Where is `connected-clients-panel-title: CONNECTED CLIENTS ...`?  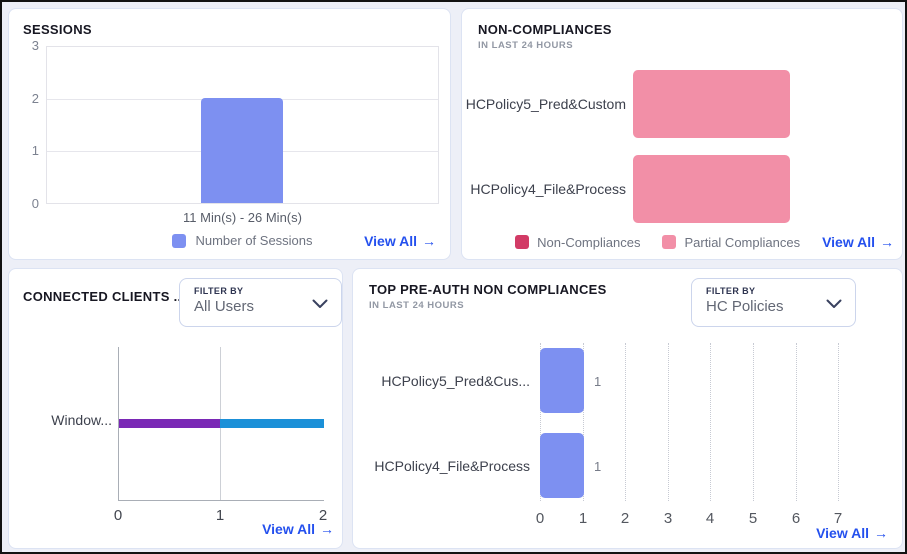 connected-clients-panel-title: CONNECTED CLIENTS ... is located at coordinates (104, 296).